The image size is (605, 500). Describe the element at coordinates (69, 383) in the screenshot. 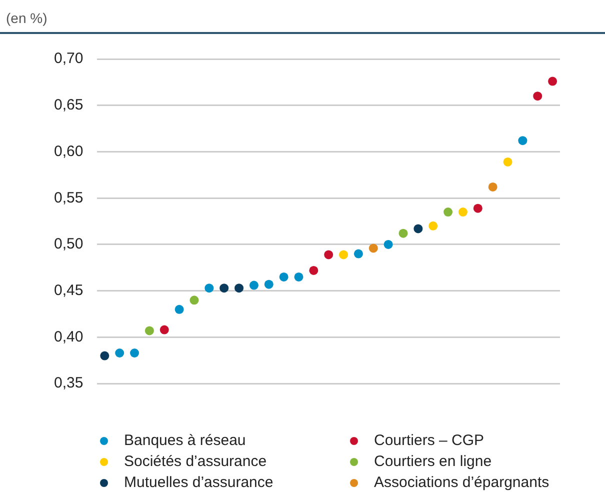

I see `y-tick-label: 0,35` at that location.